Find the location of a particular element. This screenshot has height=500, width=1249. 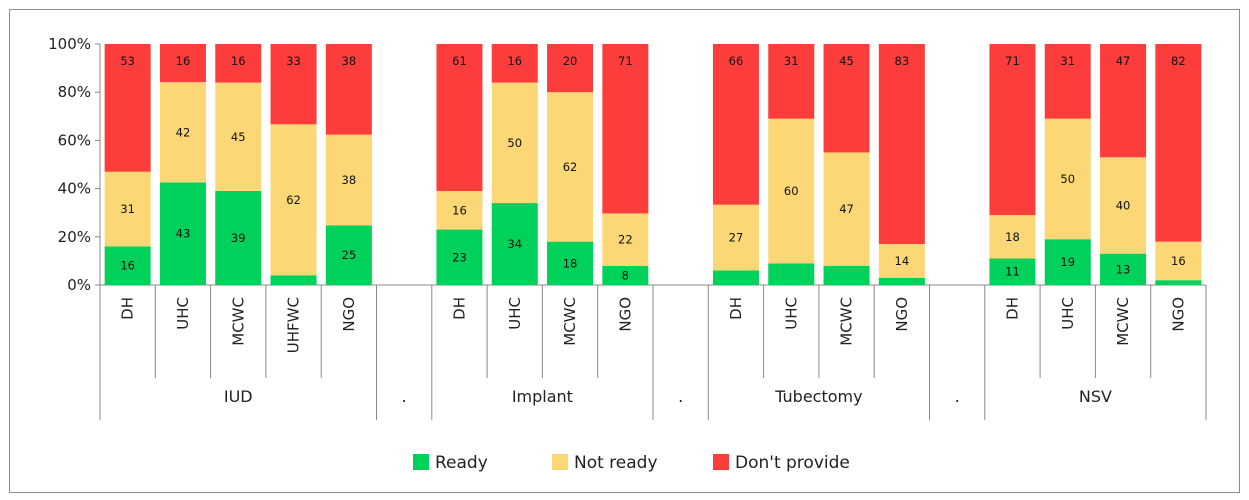

data-label: 61 is located at coordinates (459, 61).